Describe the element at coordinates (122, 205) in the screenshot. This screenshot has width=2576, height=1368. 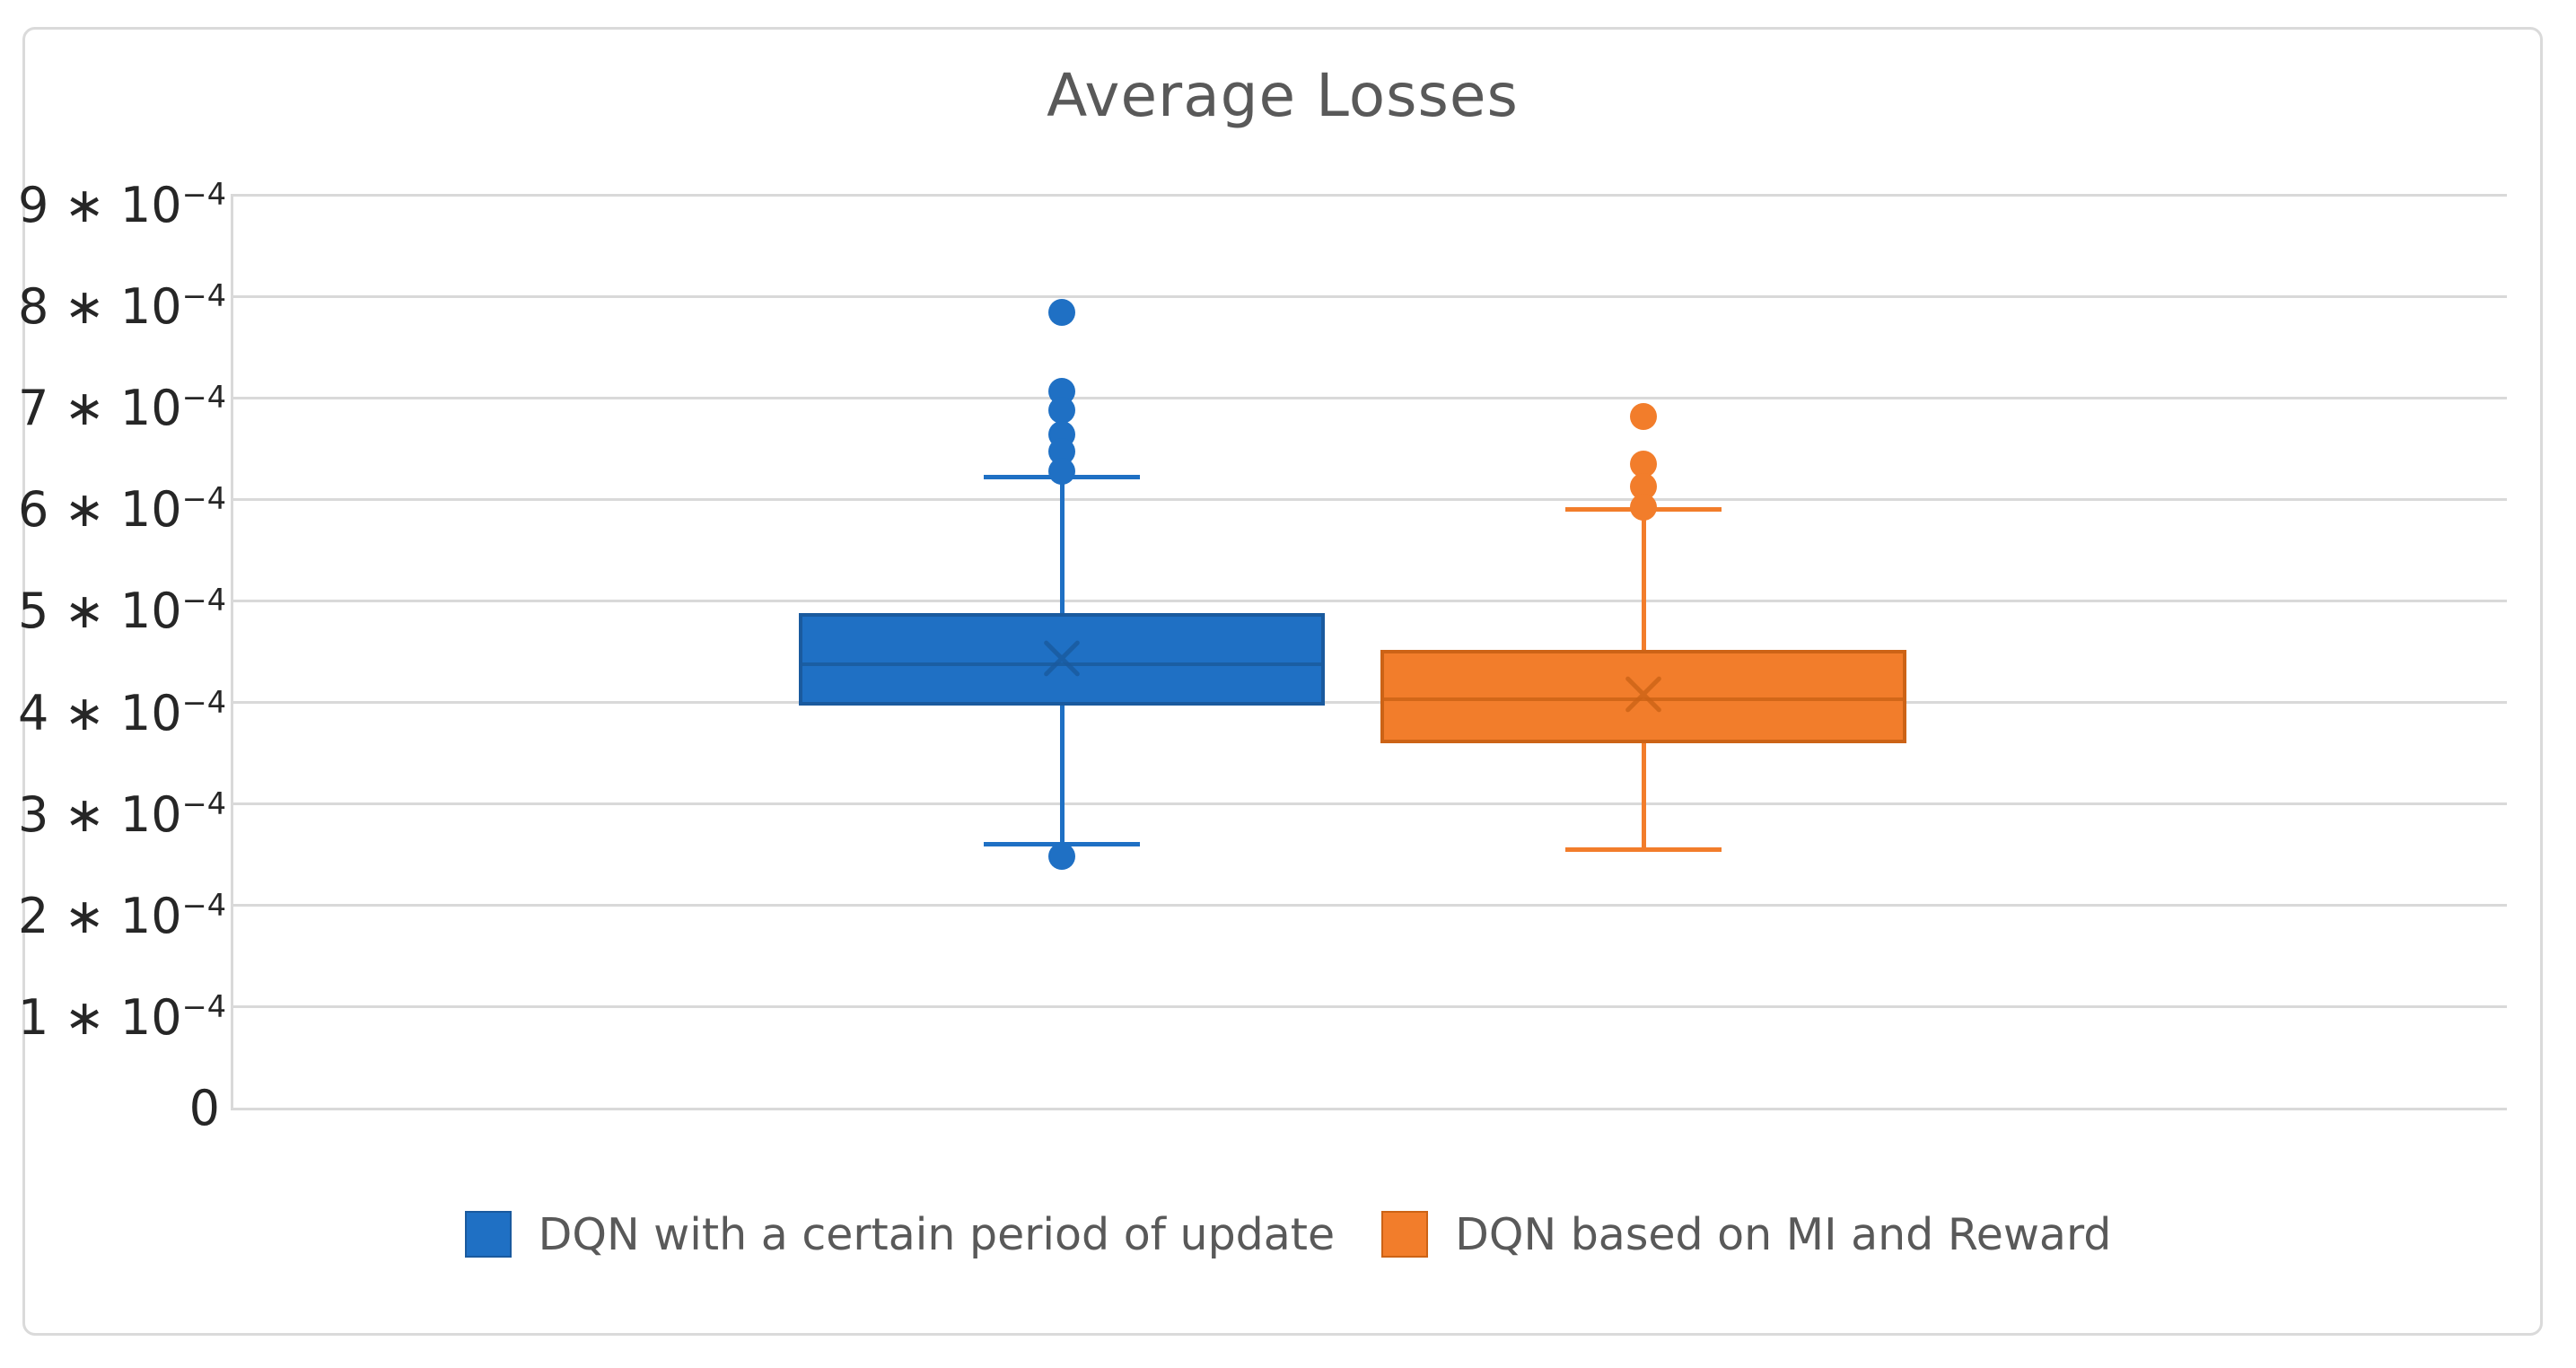
I see `y-tick-label: 9 ∗ 10−4` at that location.